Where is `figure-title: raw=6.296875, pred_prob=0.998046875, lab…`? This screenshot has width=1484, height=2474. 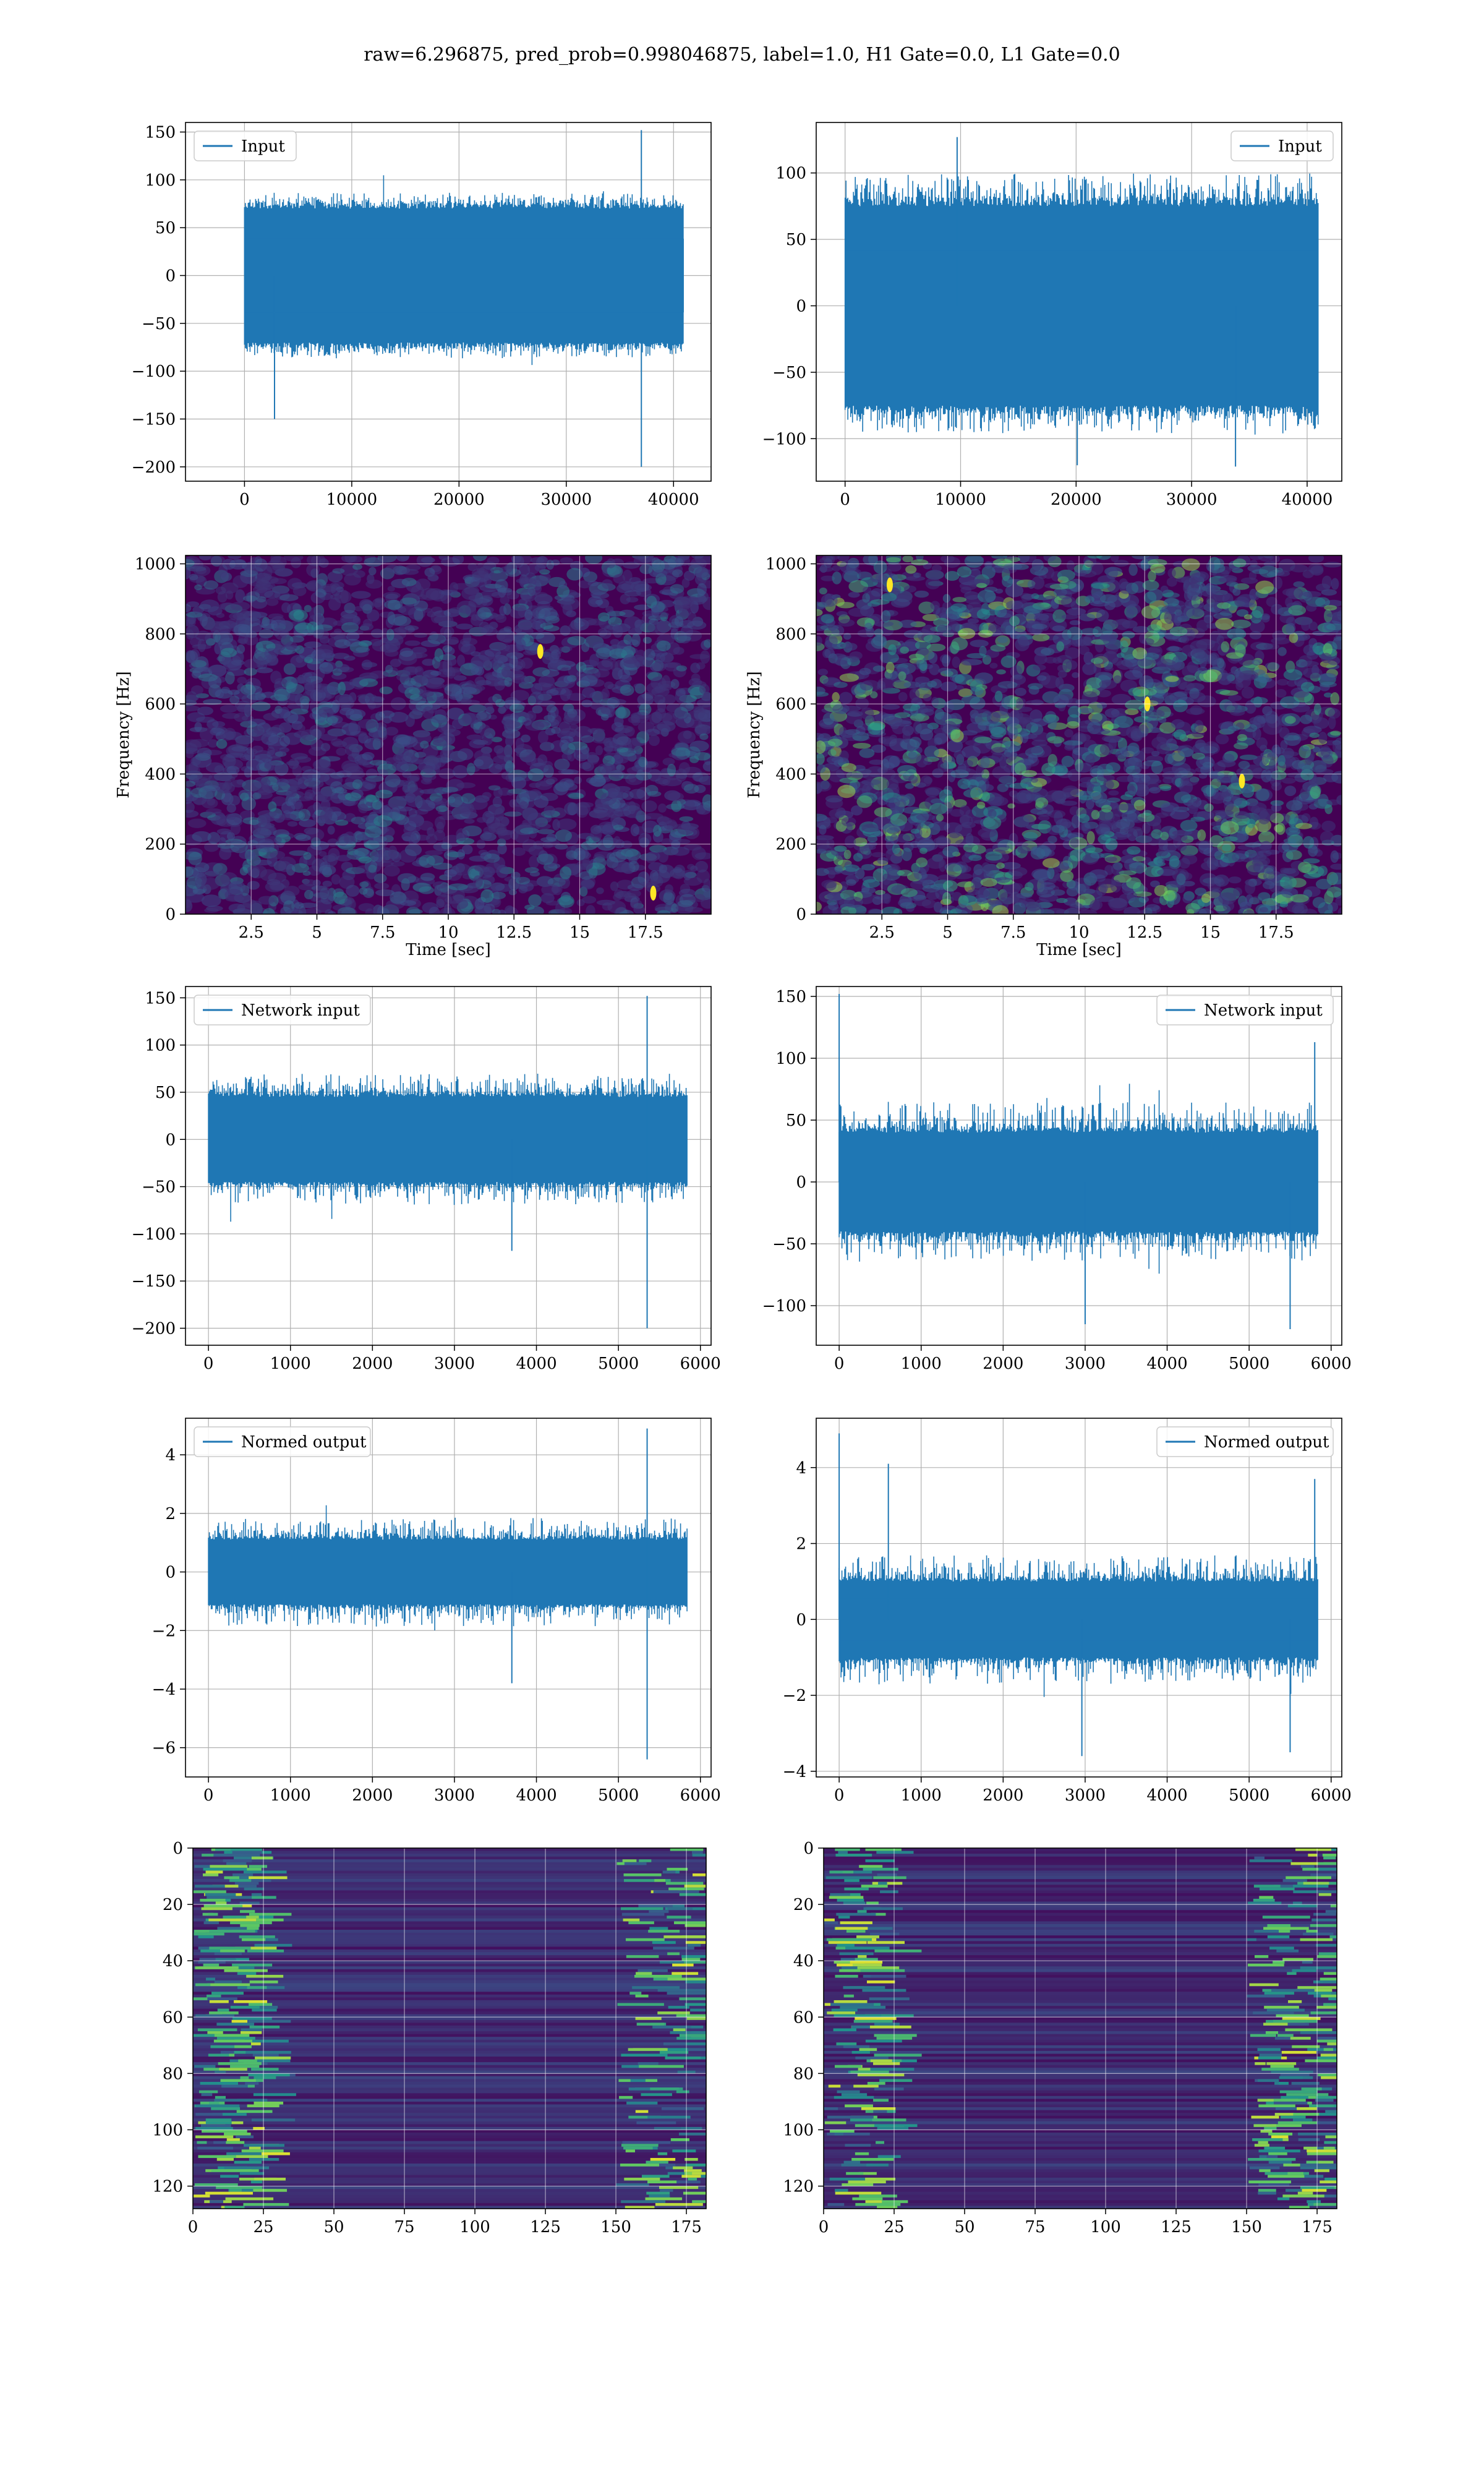 figure-title: raw=6.296875, pred_prob=0.998046875, lab… is located at coordinates (742, 55).